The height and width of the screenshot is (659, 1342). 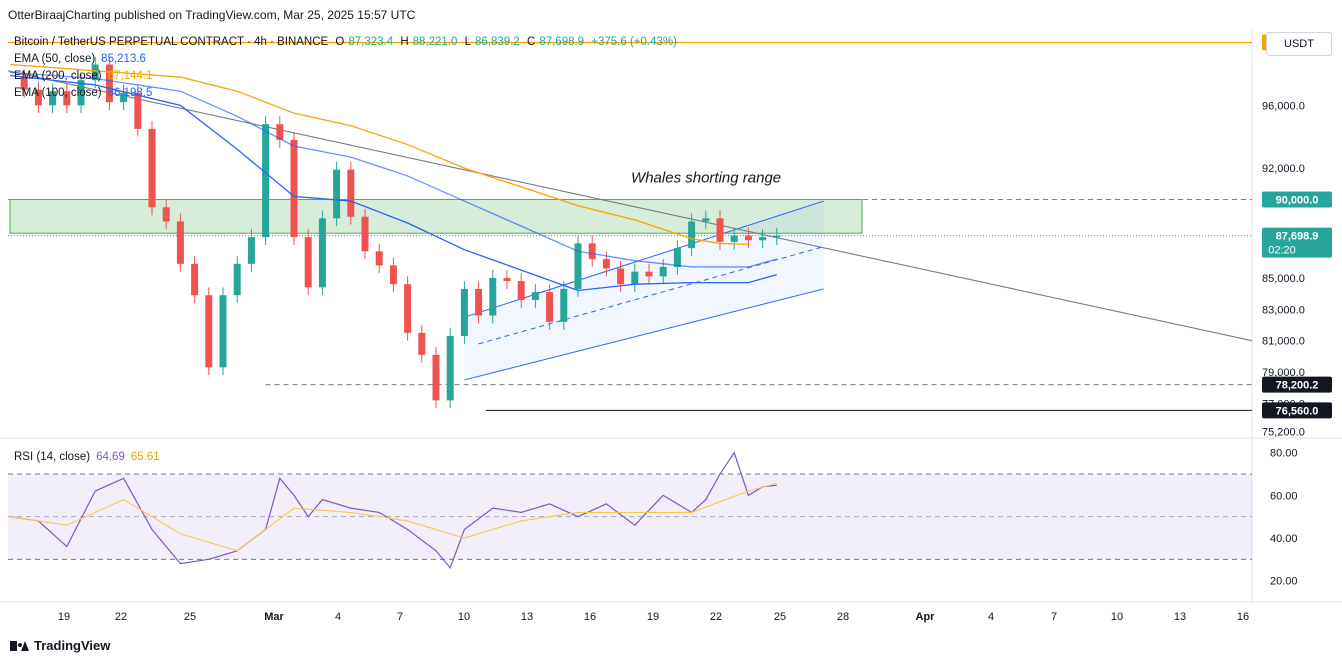 I want to click on legend-ema100: EMA (100, close) 86,198.5, so click(x=83, y=93).